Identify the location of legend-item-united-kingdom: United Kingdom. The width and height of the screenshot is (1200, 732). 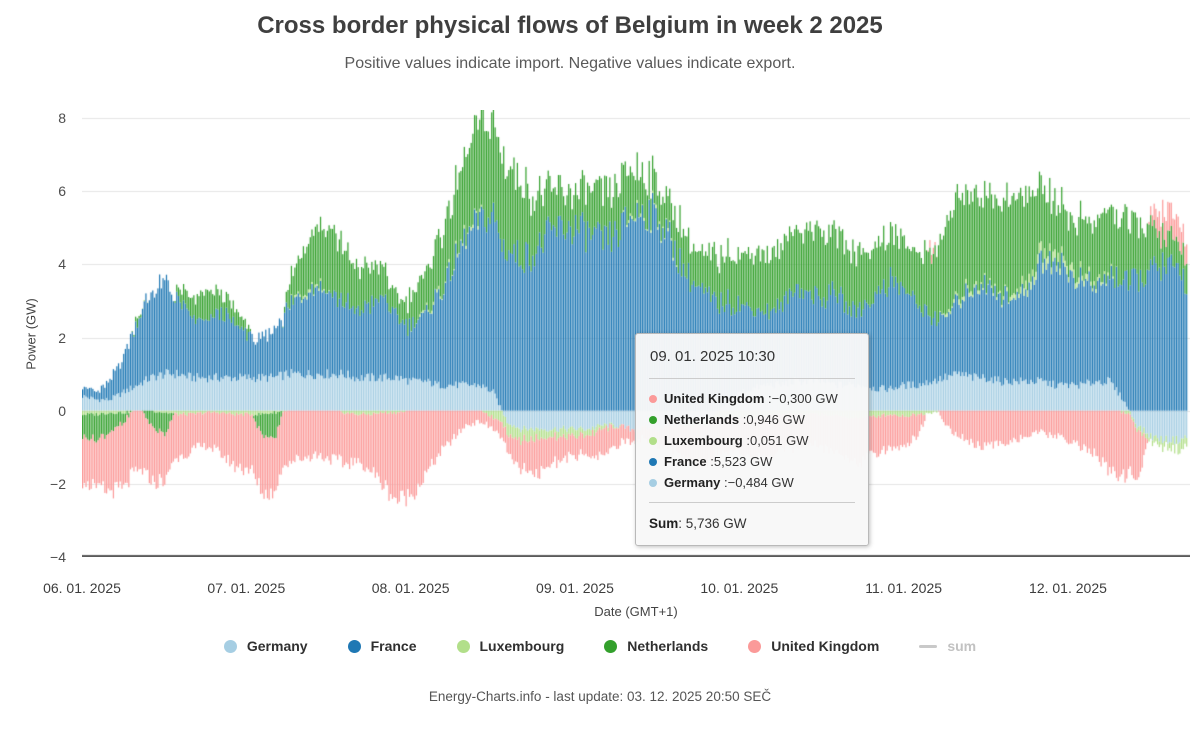
(813, 646).